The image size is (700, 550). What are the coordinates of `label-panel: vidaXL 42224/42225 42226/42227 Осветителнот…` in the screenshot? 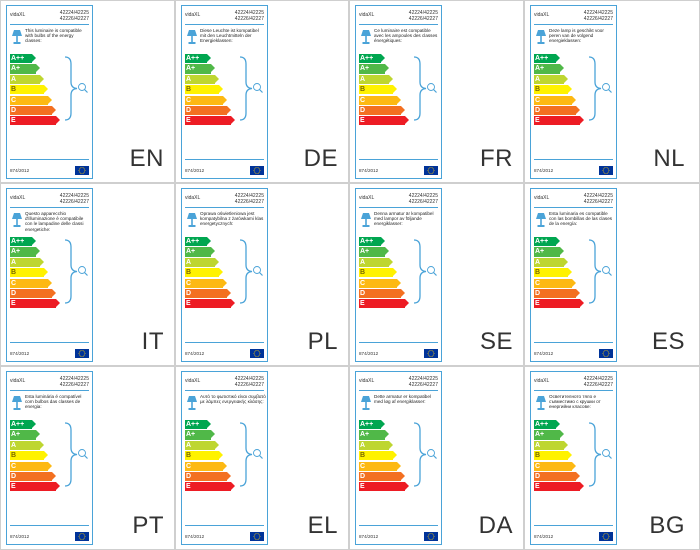 It's located at (612, 458).